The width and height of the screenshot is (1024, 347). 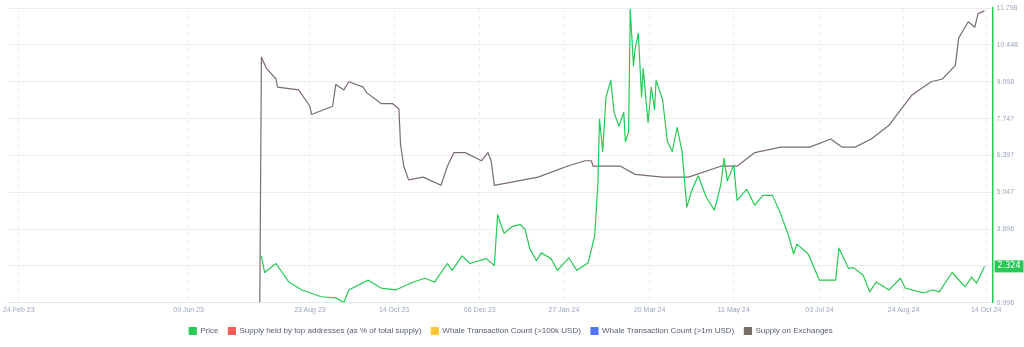 I want to click on legend-label: Price, so click(x=209, y=331).